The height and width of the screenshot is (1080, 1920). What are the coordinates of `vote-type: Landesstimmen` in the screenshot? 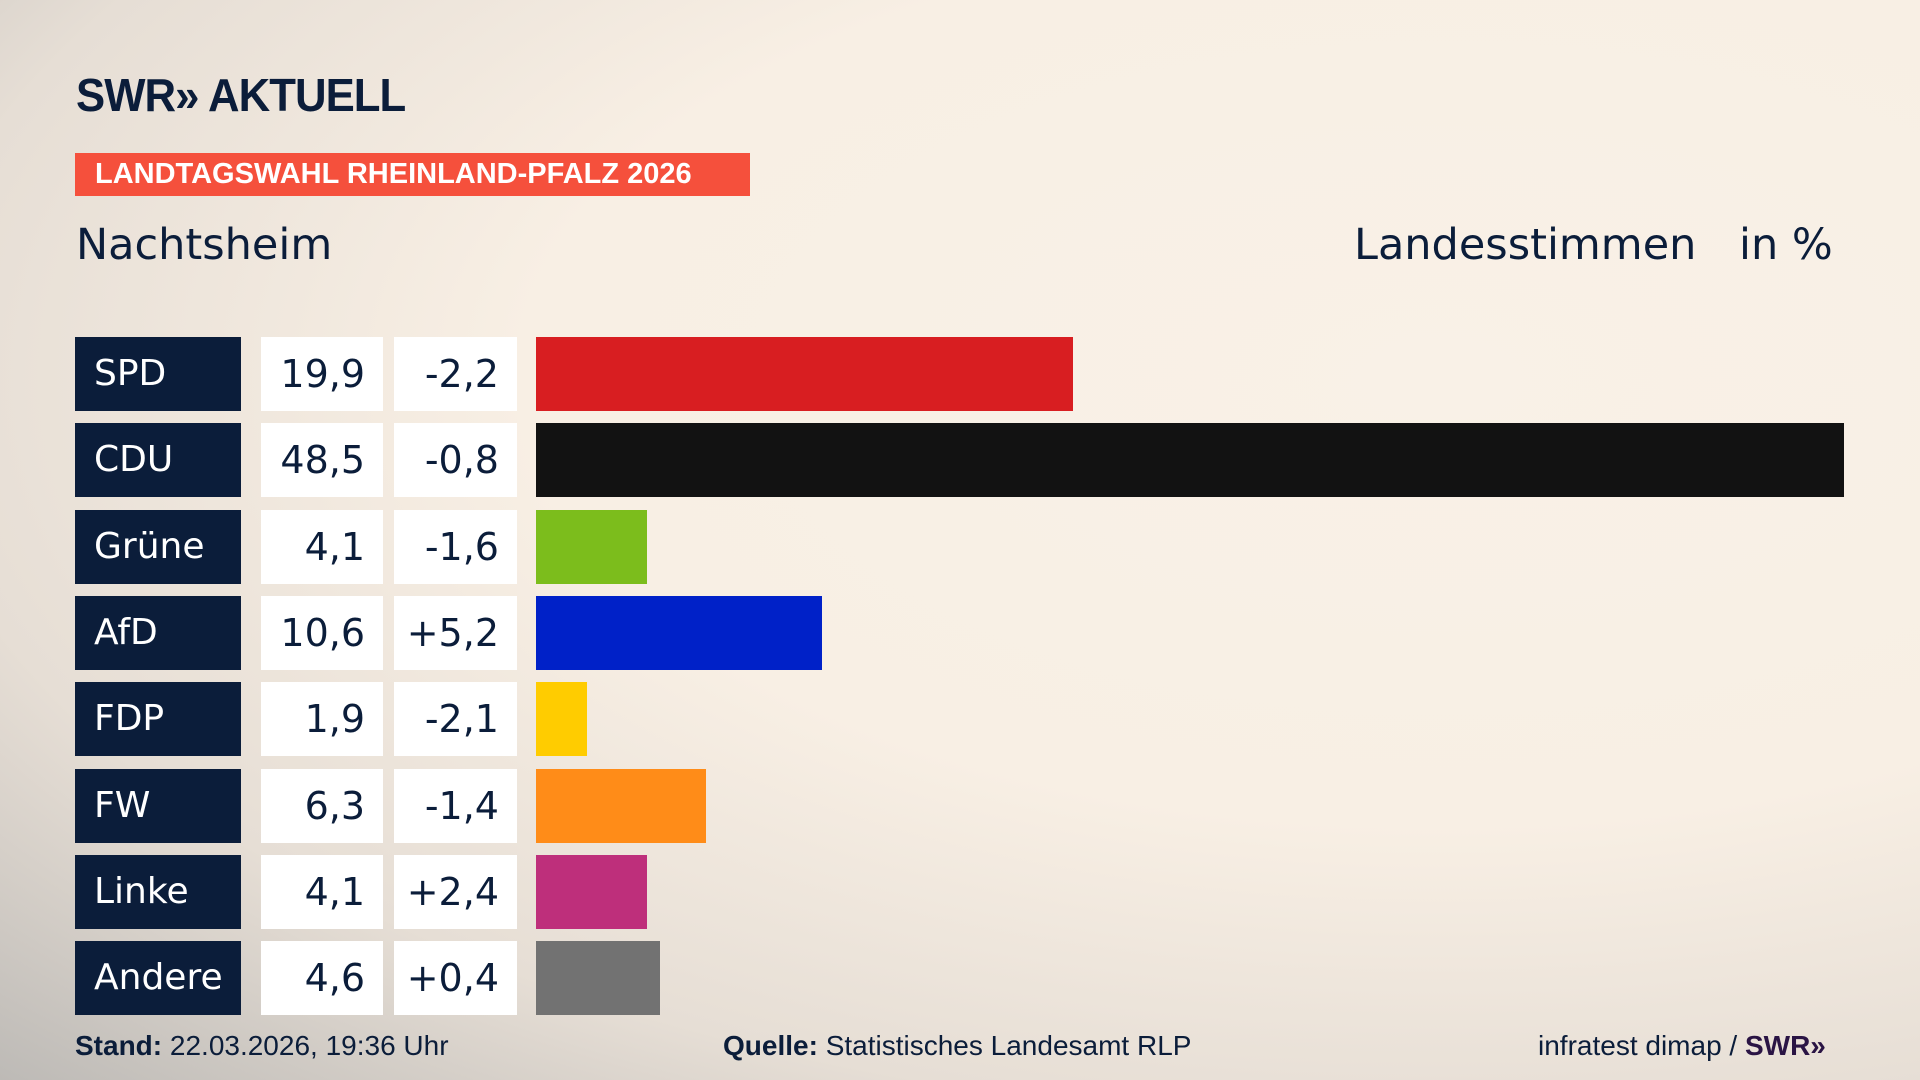 It's located at (1525, 245).